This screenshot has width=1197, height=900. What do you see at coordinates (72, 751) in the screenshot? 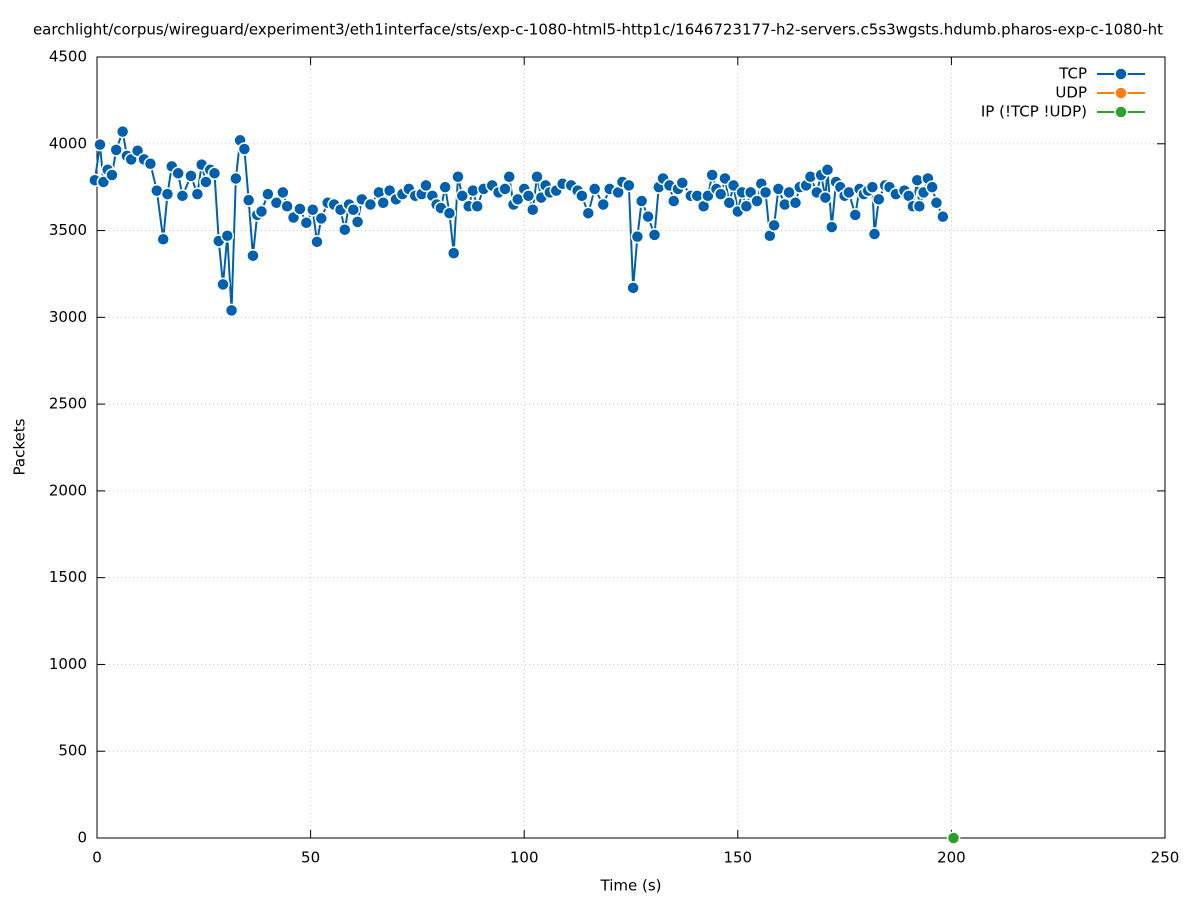
I see `y-tick-label: 500` at bounding box center [72, 751].